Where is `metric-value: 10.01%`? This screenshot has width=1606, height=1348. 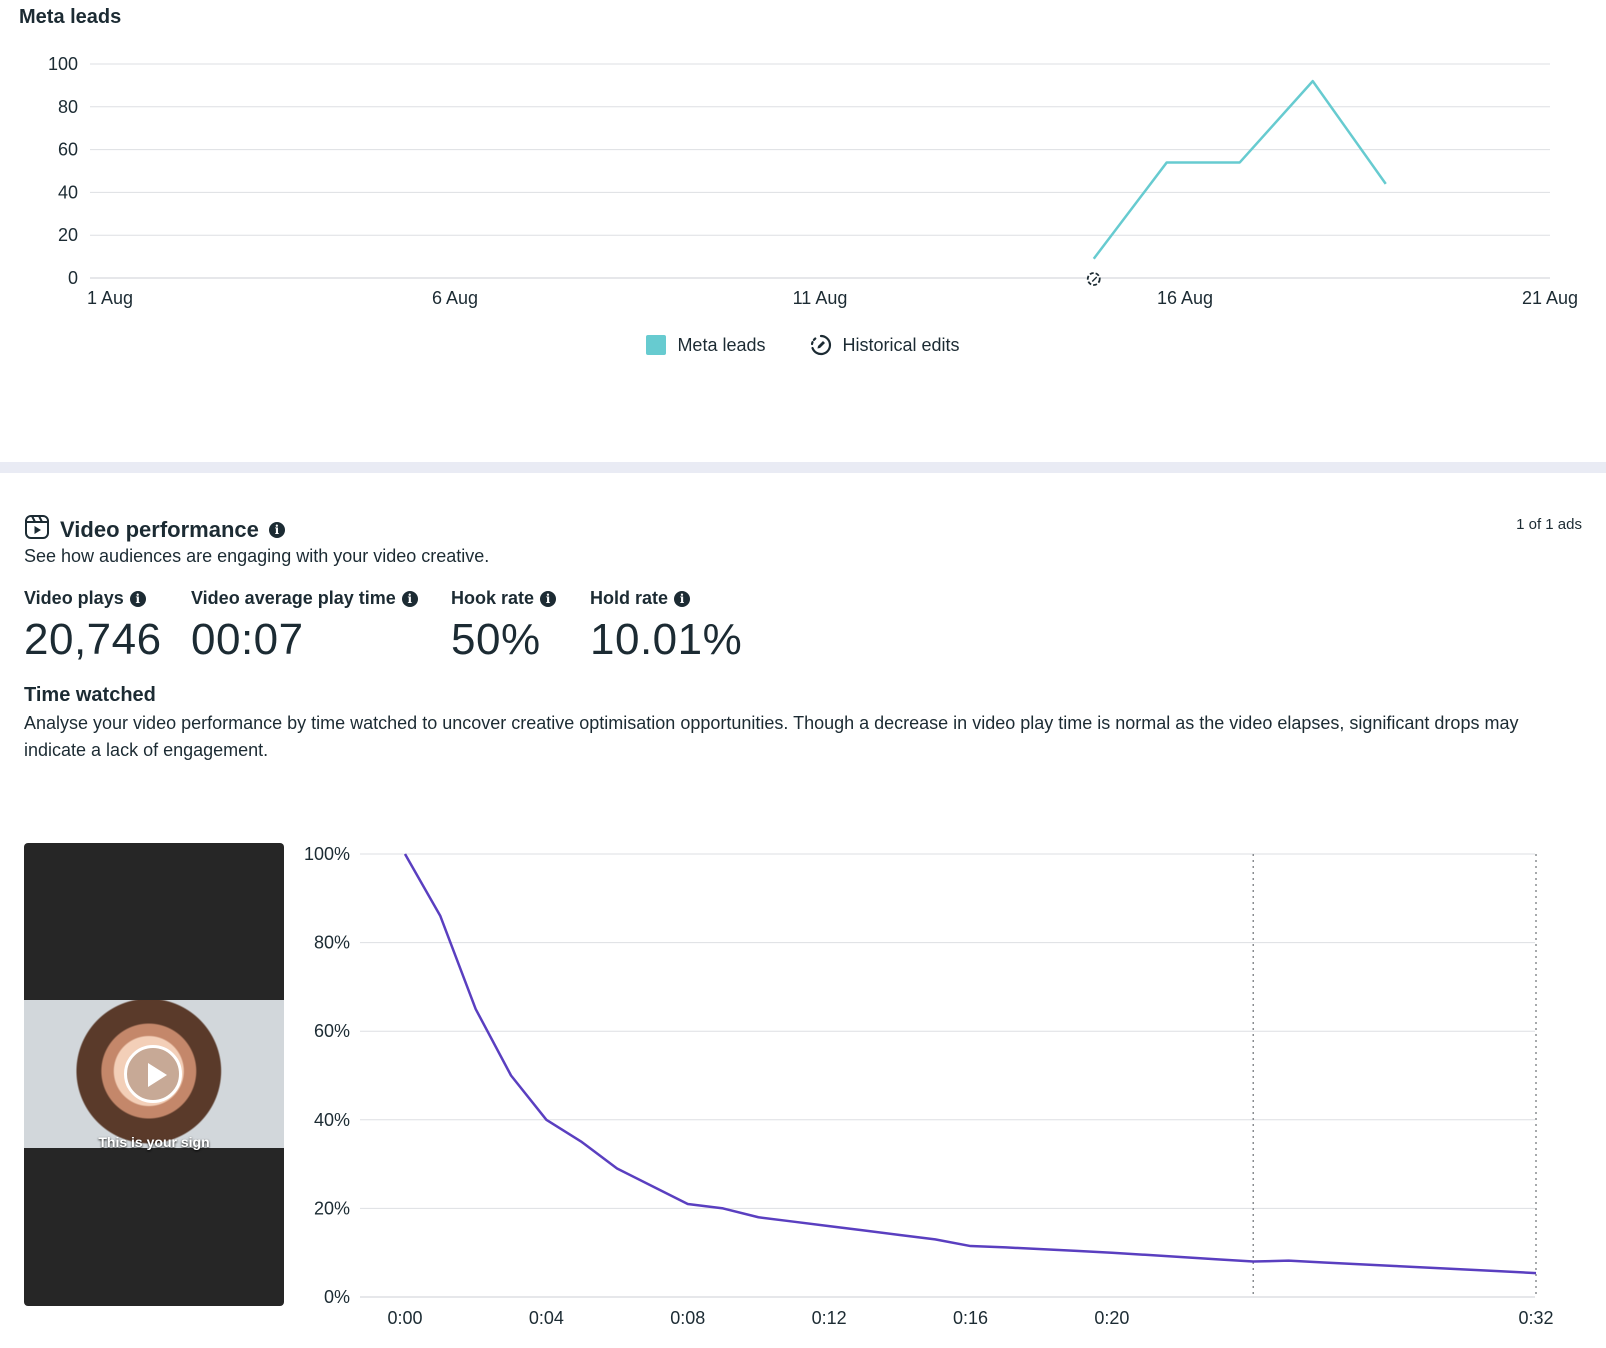
metric-value: 10.01% is located at coordinates (666, 639).